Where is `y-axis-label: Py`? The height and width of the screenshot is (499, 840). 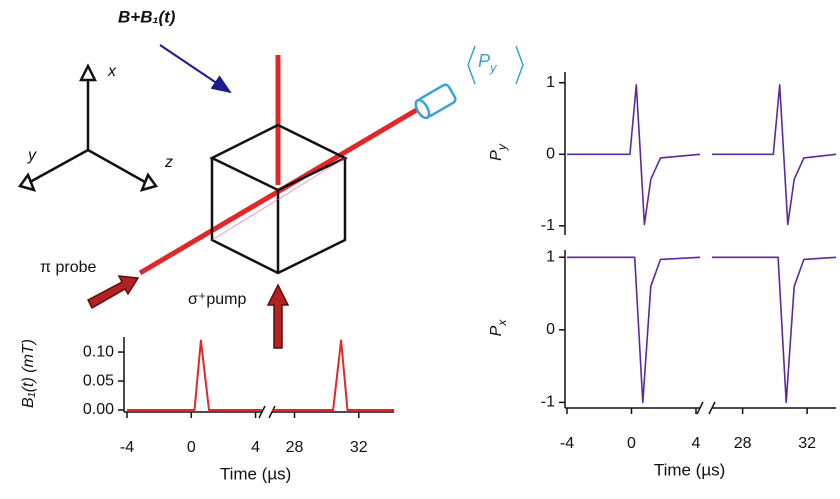 y-axis-label: Py is located at coordinates (498, 152).